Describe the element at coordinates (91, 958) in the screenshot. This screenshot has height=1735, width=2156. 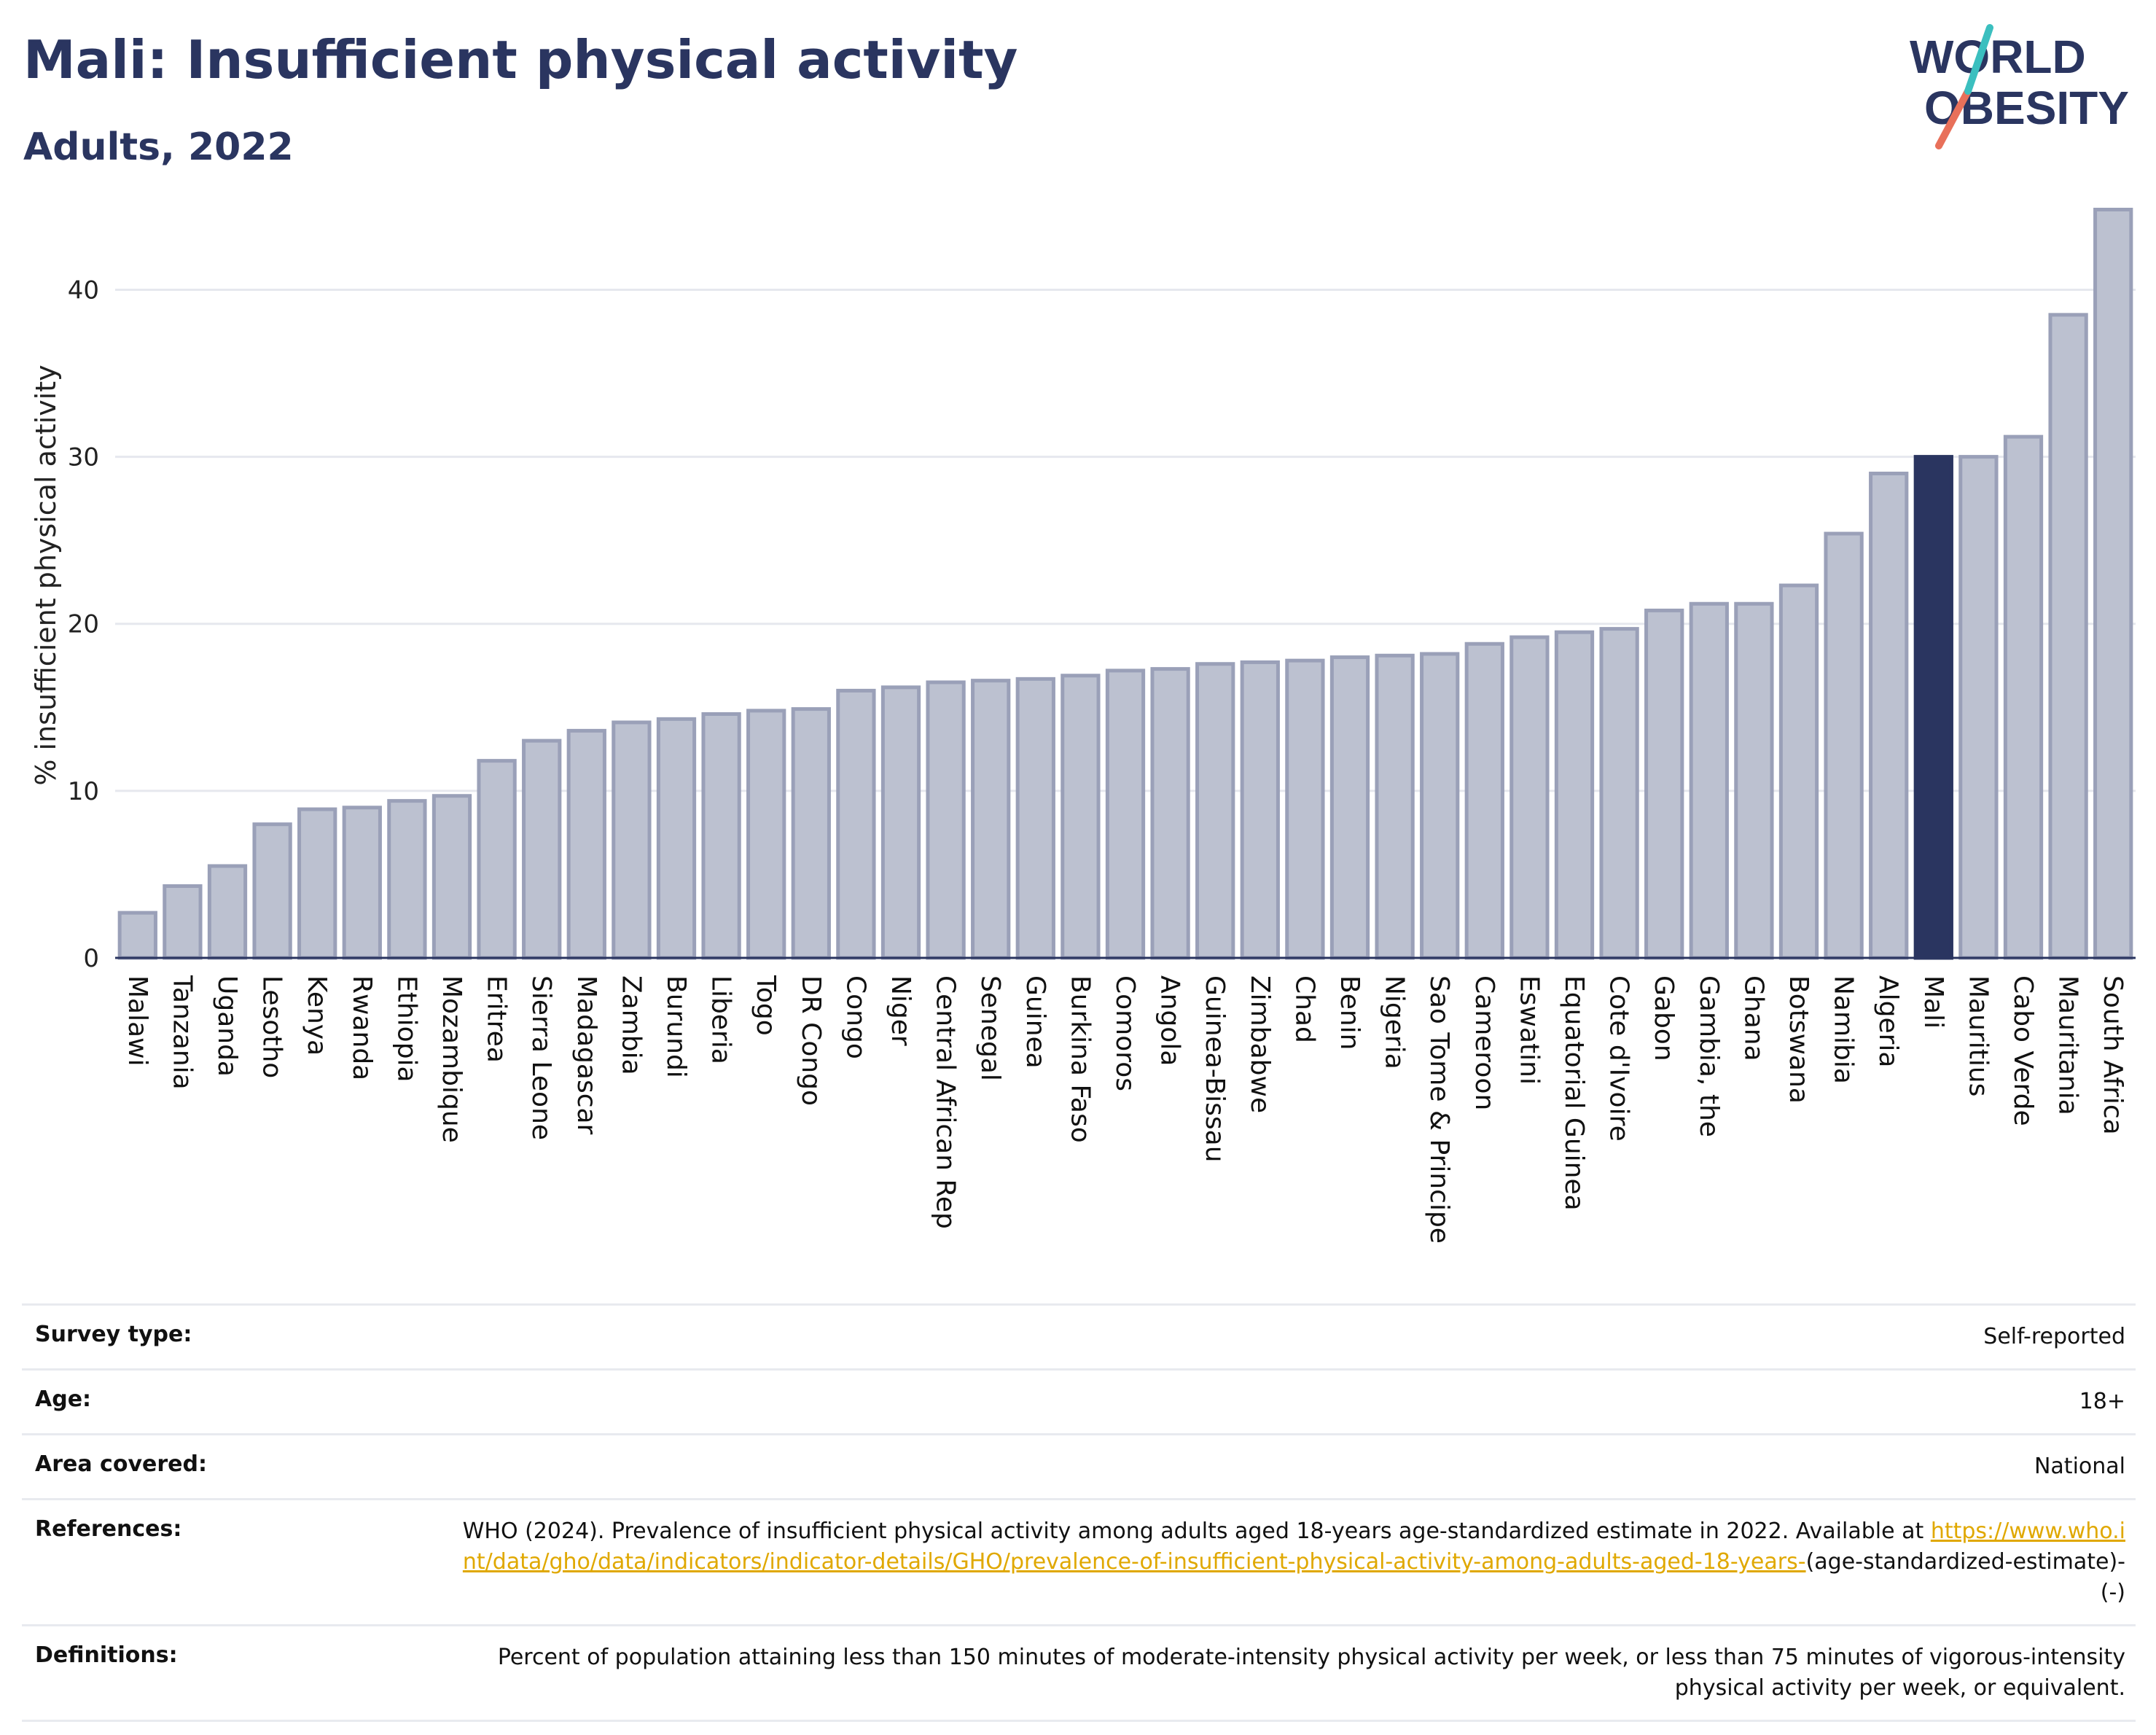
I see `y-tick-label: 0` at that location.